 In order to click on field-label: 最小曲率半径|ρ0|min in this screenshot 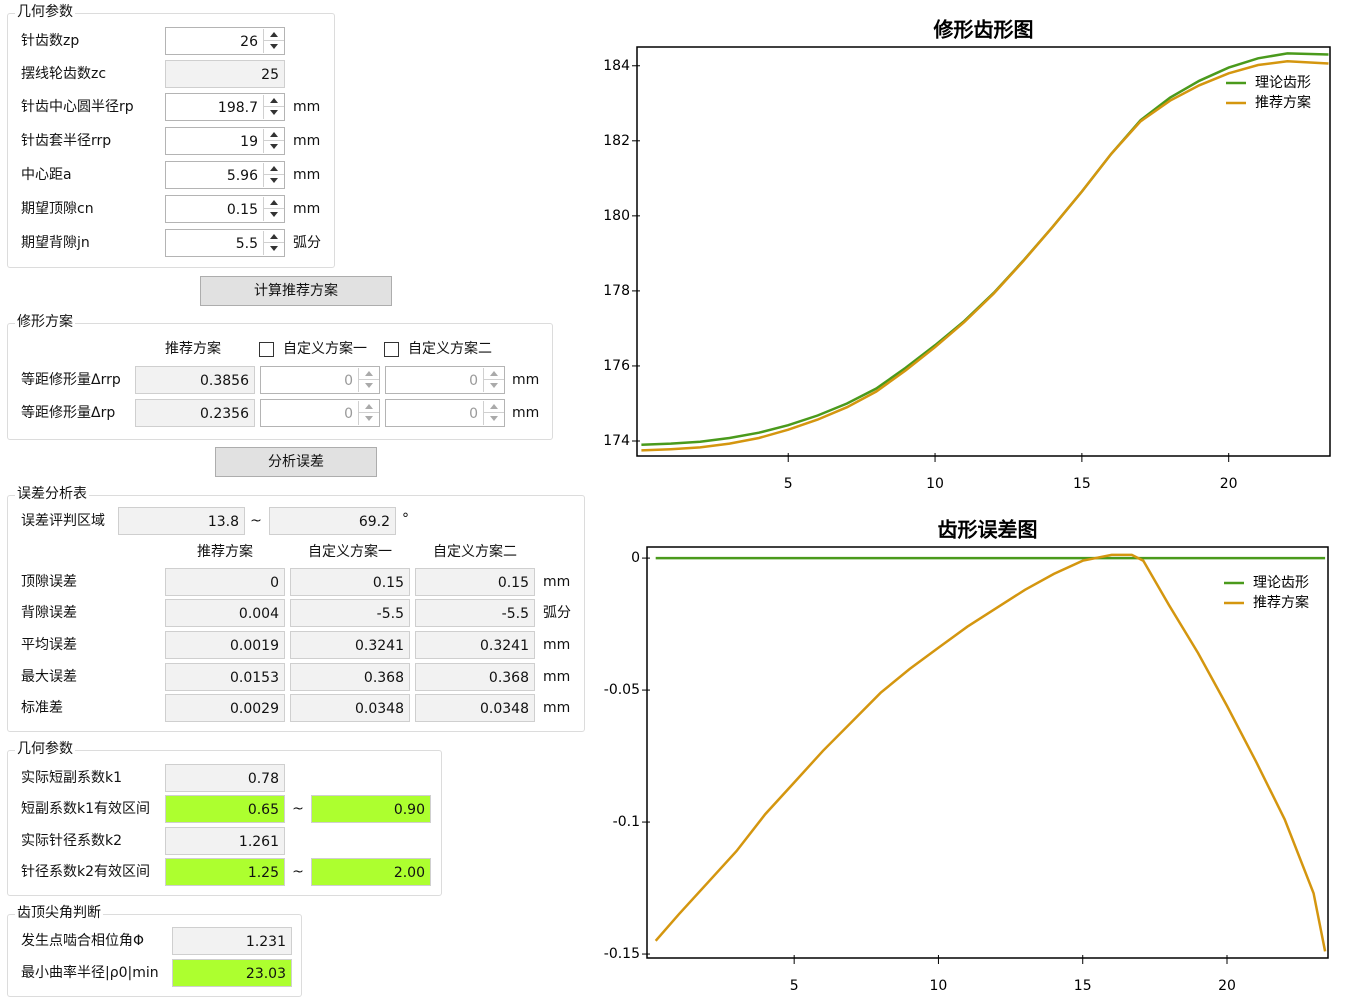, I will do `click(90, 973)`.